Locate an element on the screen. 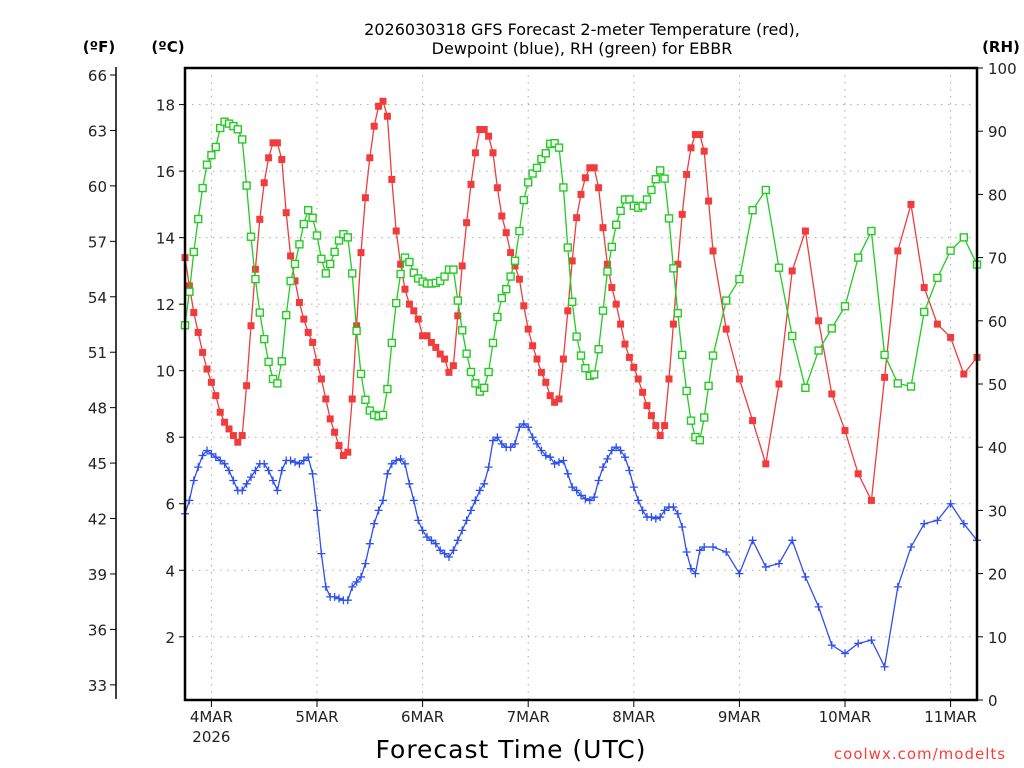  x-axis-label: Forecast Time (UTC) is located at coordinates (511, 749).